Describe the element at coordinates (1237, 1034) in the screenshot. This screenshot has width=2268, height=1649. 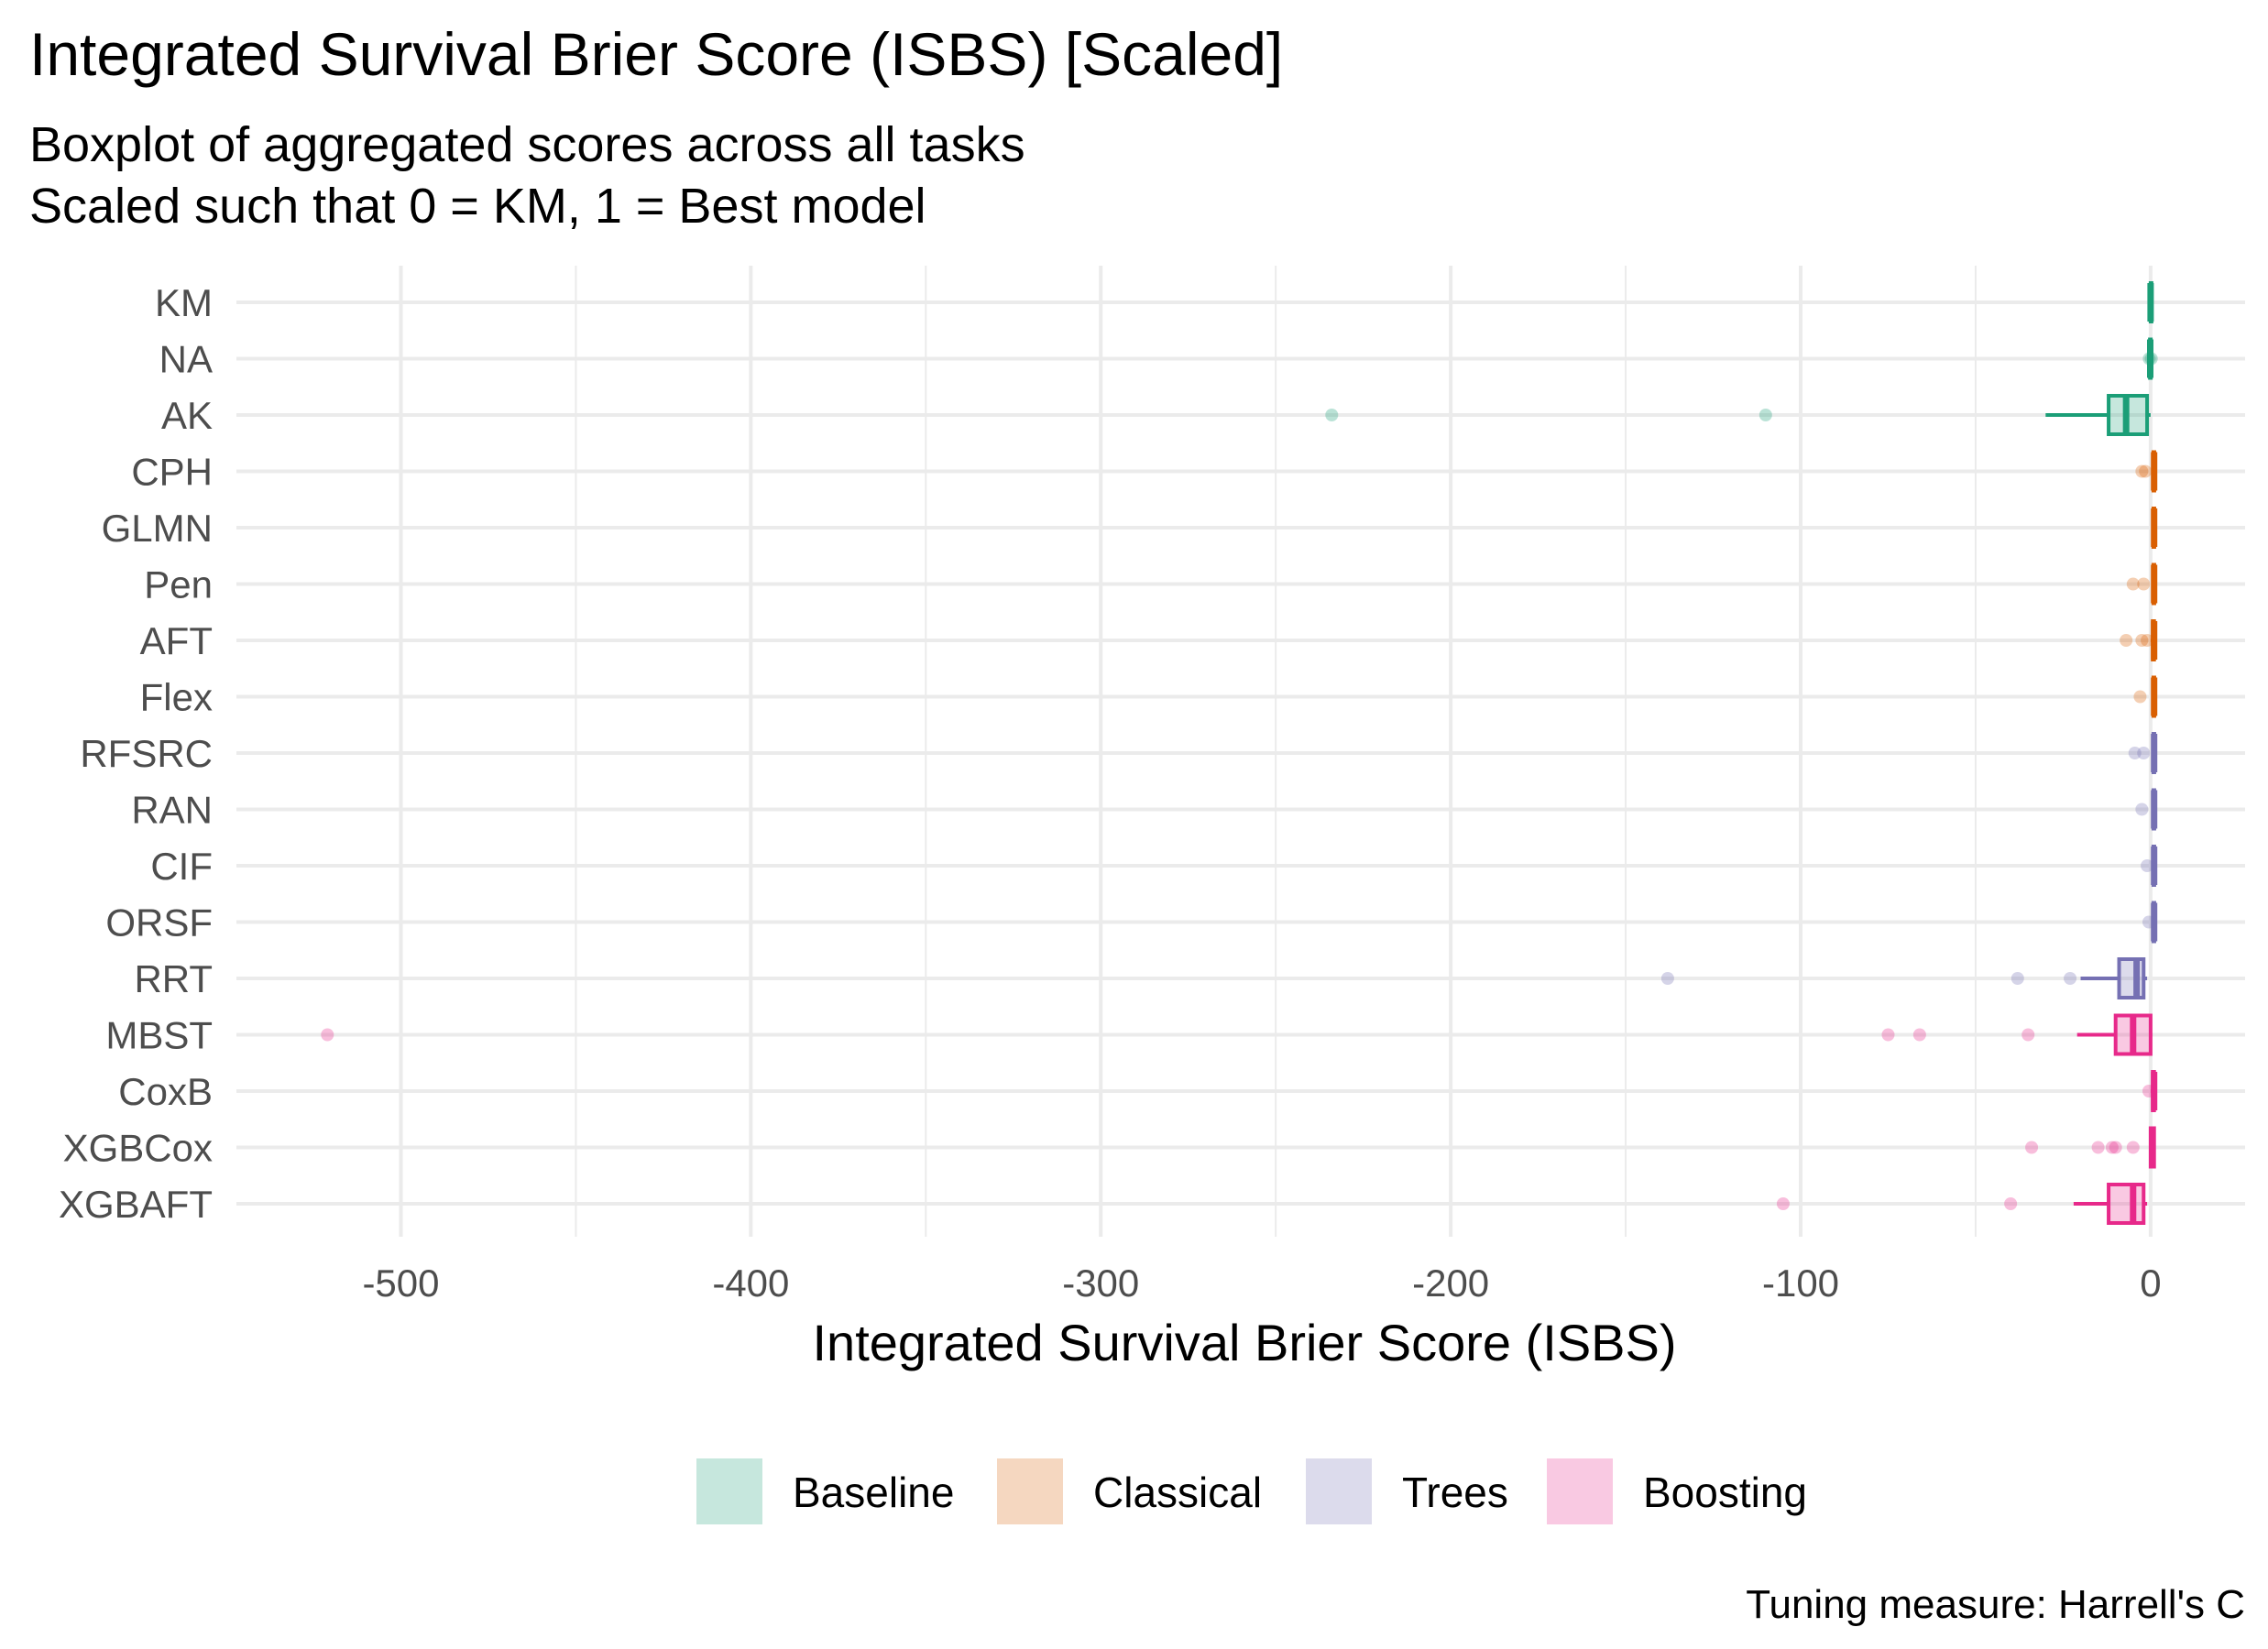
I see `boxplot-mbst` at that location.